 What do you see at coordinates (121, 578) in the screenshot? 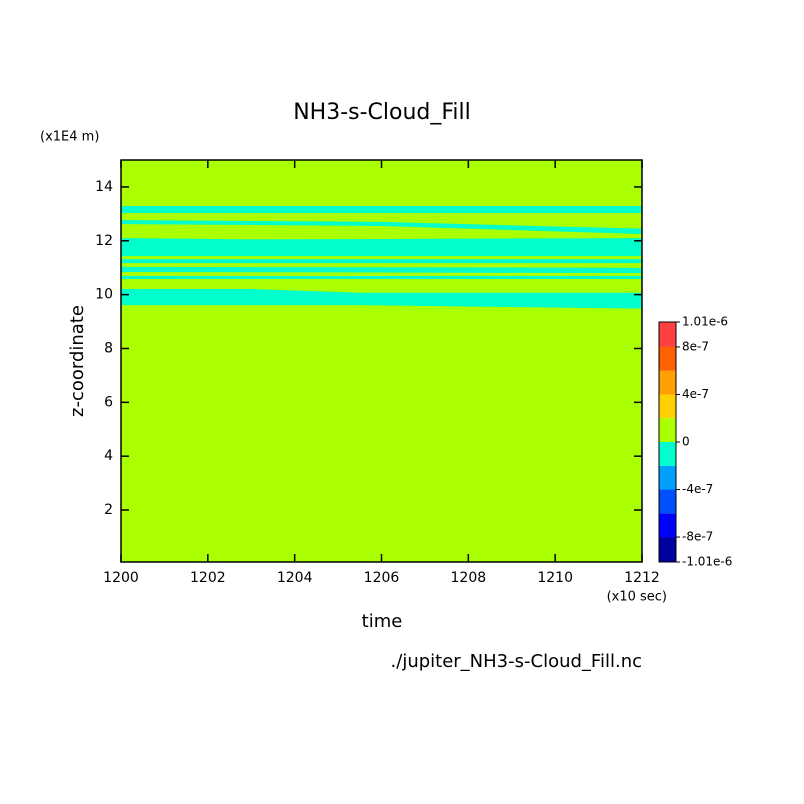
I see `x-tick-label: 1200` at bounding box center [121, 578].